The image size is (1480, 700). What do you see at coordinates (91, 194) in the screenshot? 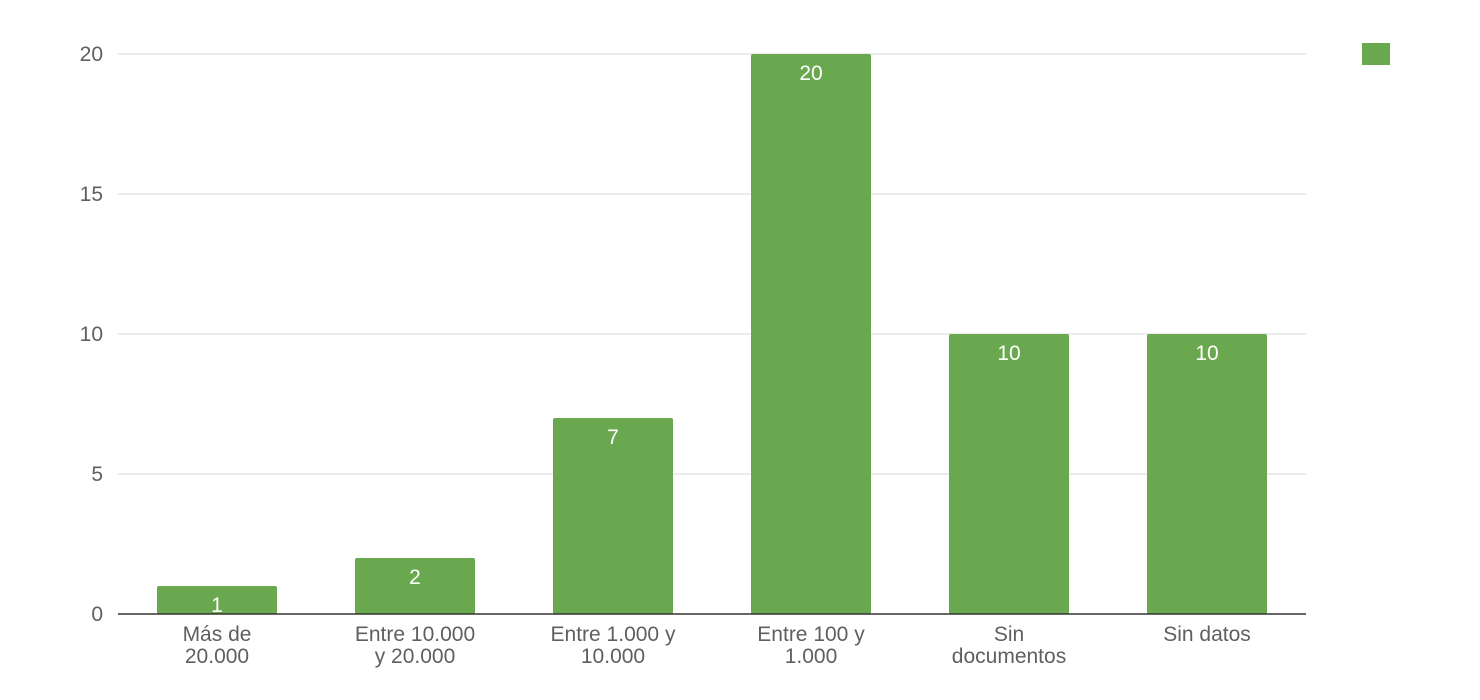
I see `y-tick-label: 15` at bounding box center [91, 194].